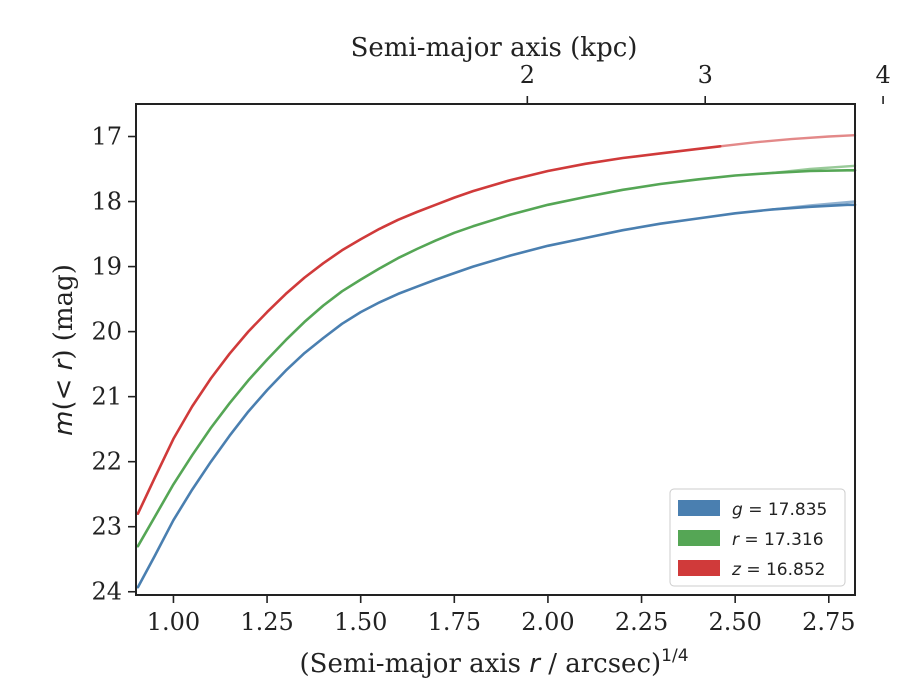 The height and width of the screenshot is (700, 900). Describe the element at coordinates (493, 662) in the screenshot. I see `x-axis-title: (Semi-major axis r / arcsec)1/4` at that location.